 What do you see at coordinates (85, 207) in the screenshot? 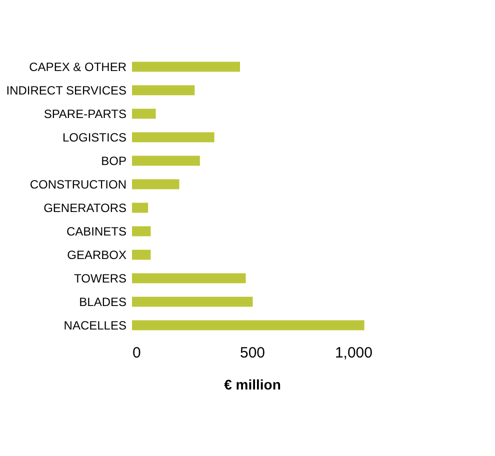
I see `y-tick-label: GENERATORS` at bounding box center [85, 207].